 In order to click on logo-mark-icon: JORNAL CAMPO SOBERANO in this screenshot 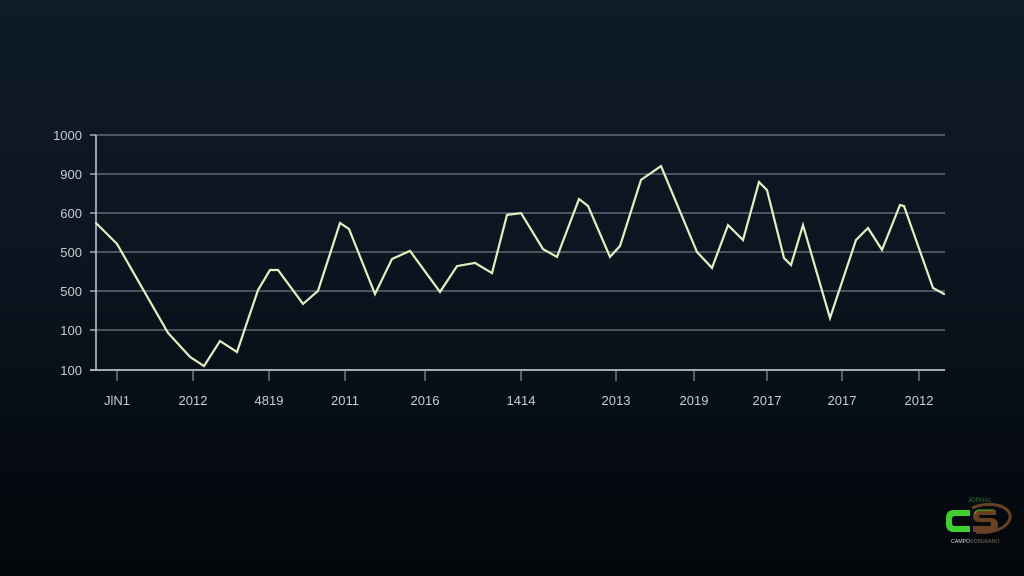, I will do `click(979, 521)`.